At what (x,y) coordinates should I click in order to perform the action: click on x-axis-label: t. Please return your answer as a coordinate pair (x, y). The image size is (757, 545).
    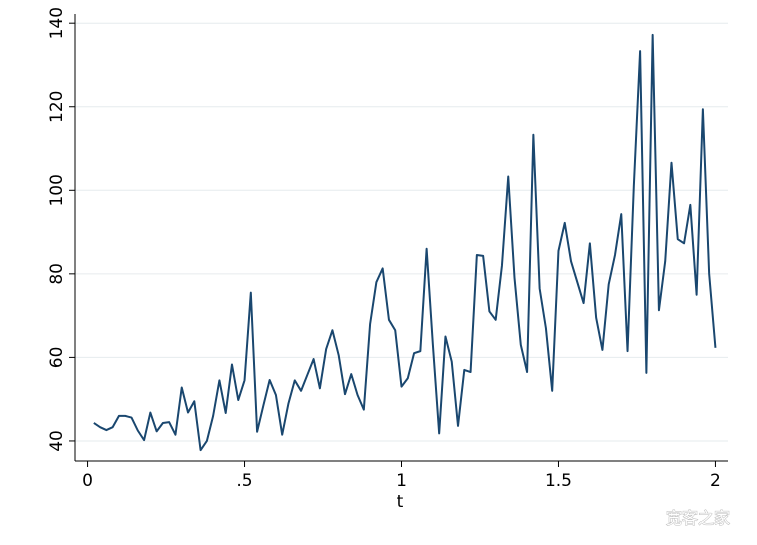
    Looking at the image, I should click on (400, 502).